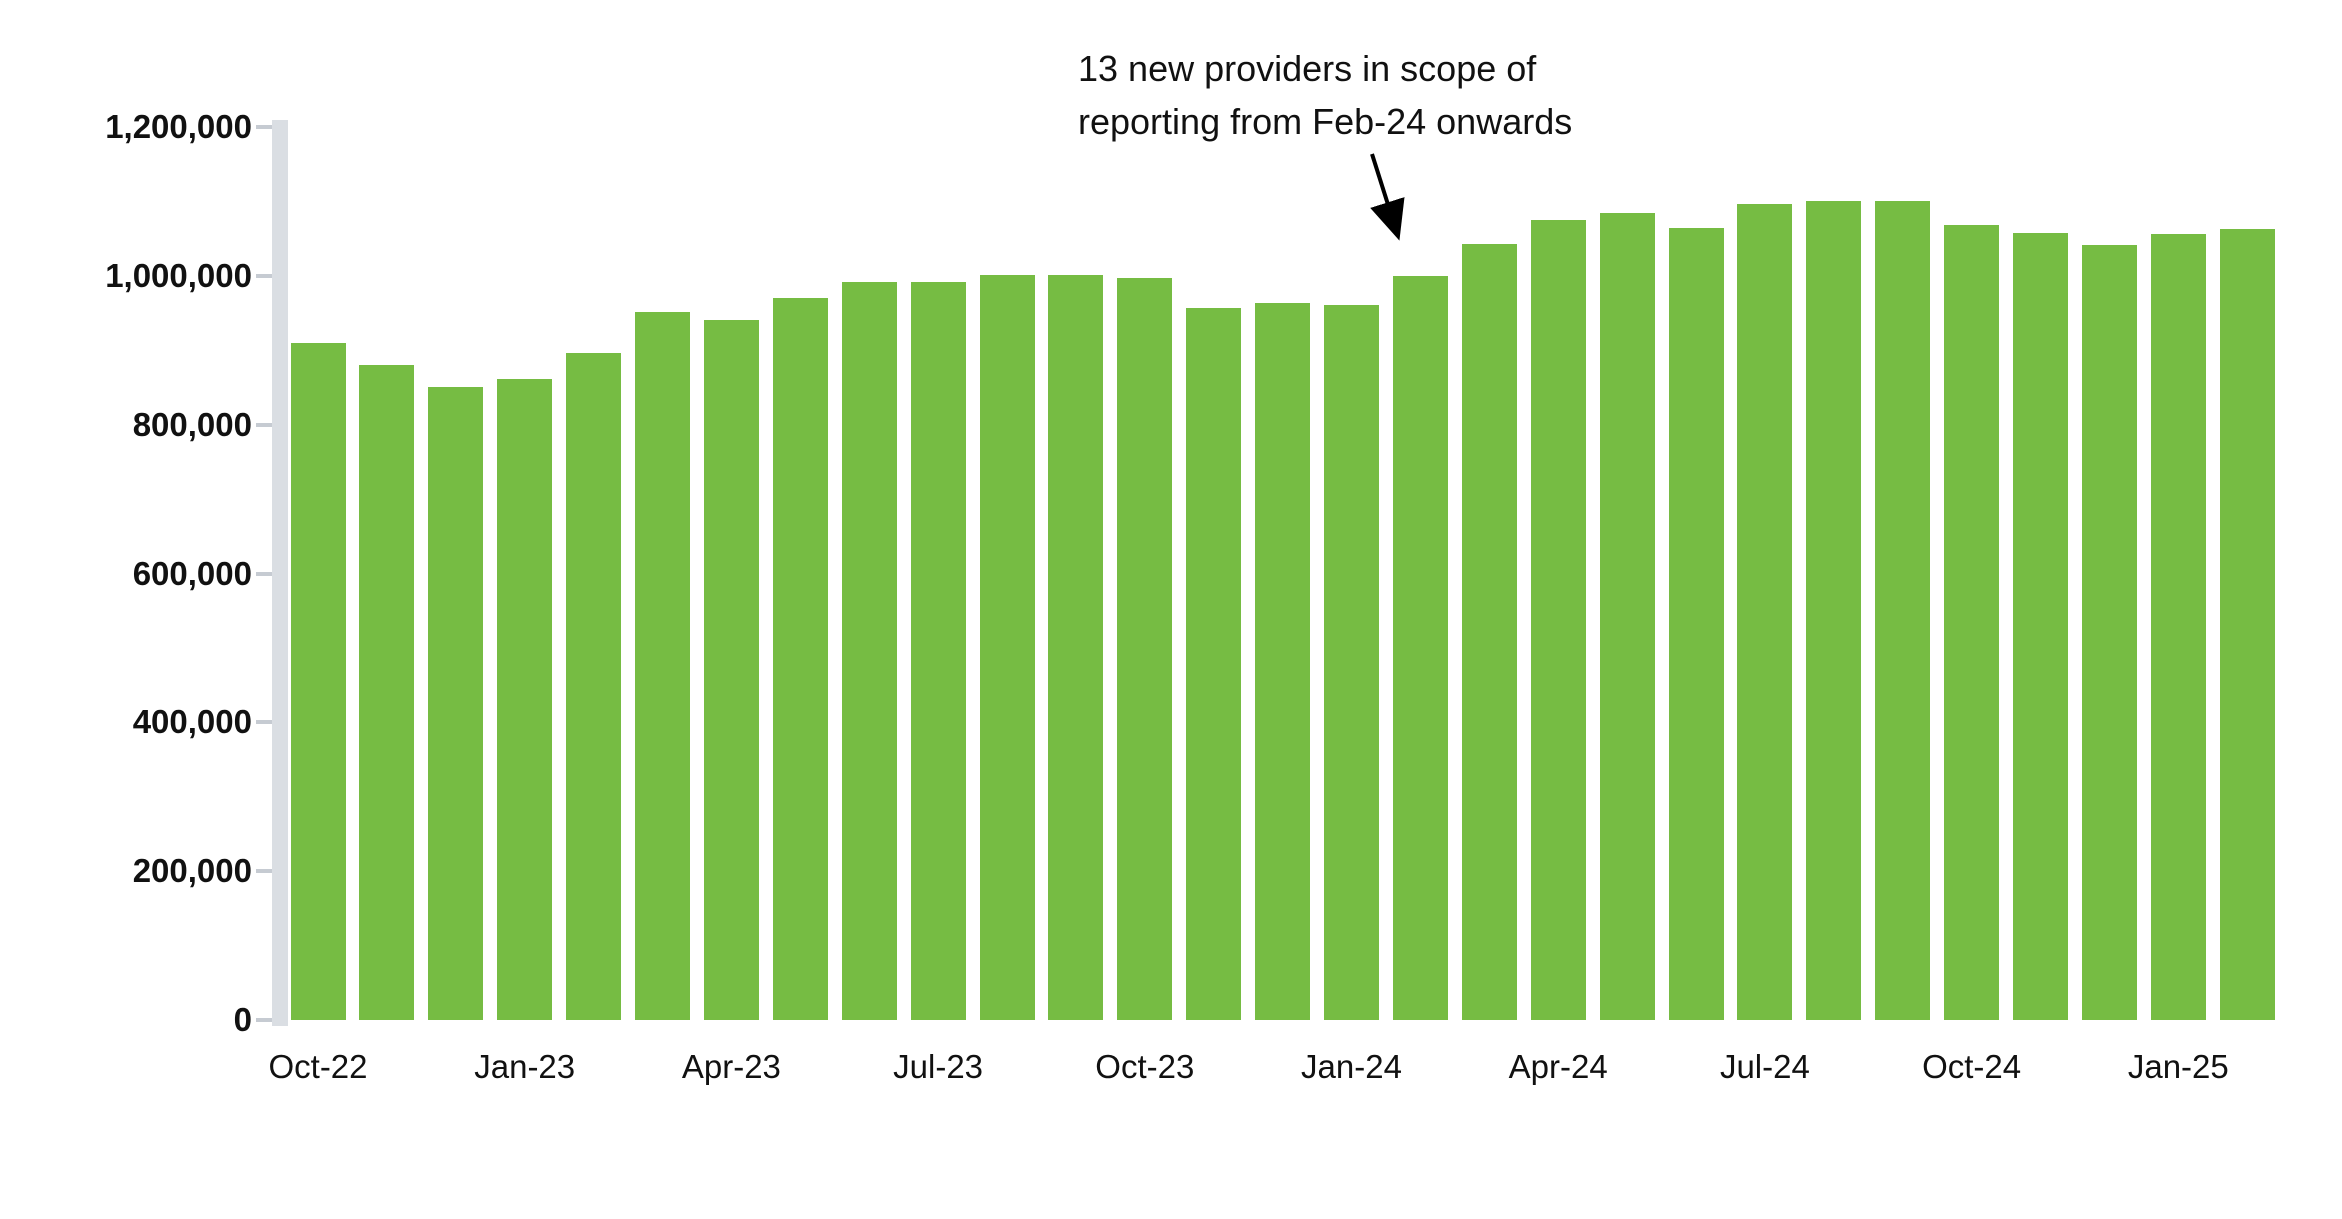 The height and width of the screenshot is (1219, 2342). I want to click on y-axis-label-200000: 200,000, so click(192, 871).